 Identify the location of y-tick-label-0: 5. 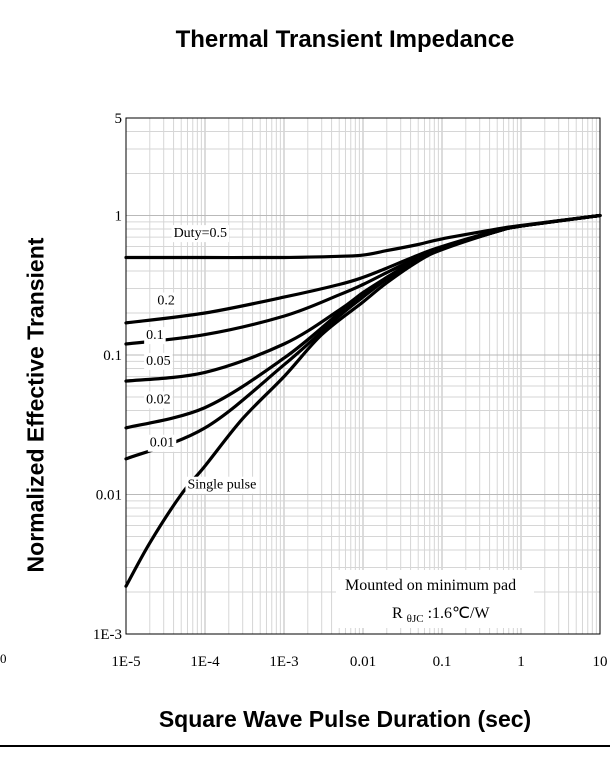
(119, 119).